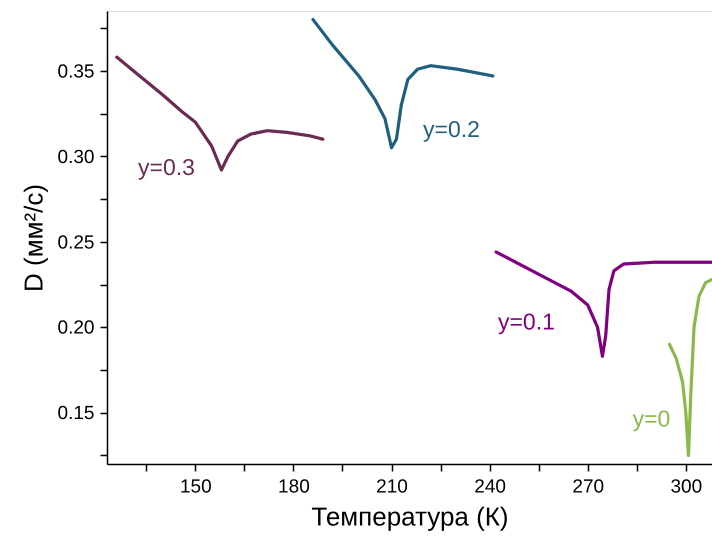  What do you see at coordinates (76, 157) in the screenshot?
I see `y-tick-label: 0.30` at bounding box center [76, 157].